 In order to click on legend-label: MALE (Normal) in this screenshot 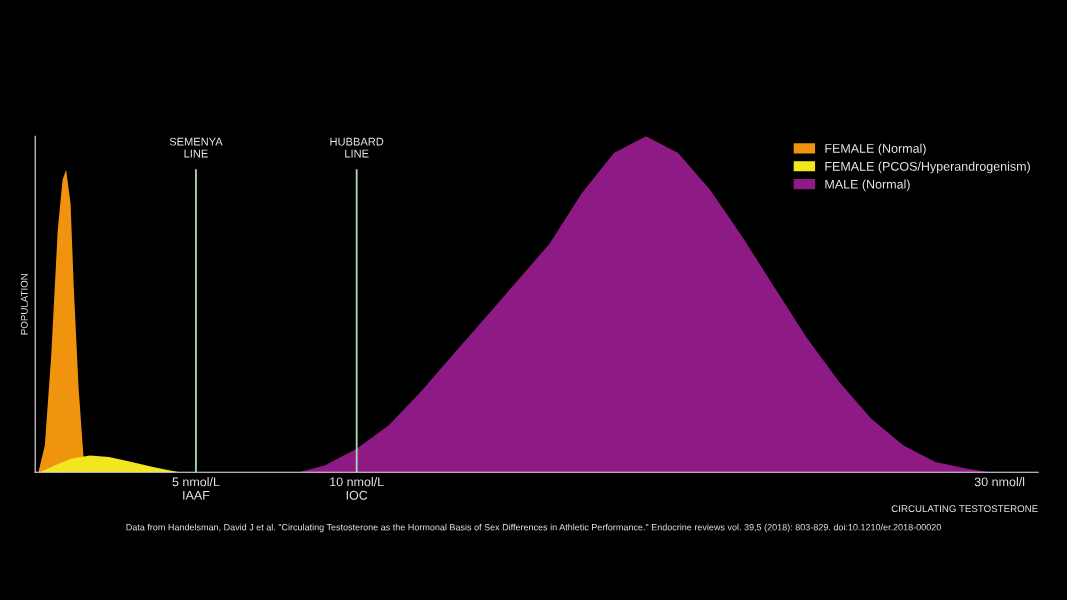, I will do `click(867, 185)`.